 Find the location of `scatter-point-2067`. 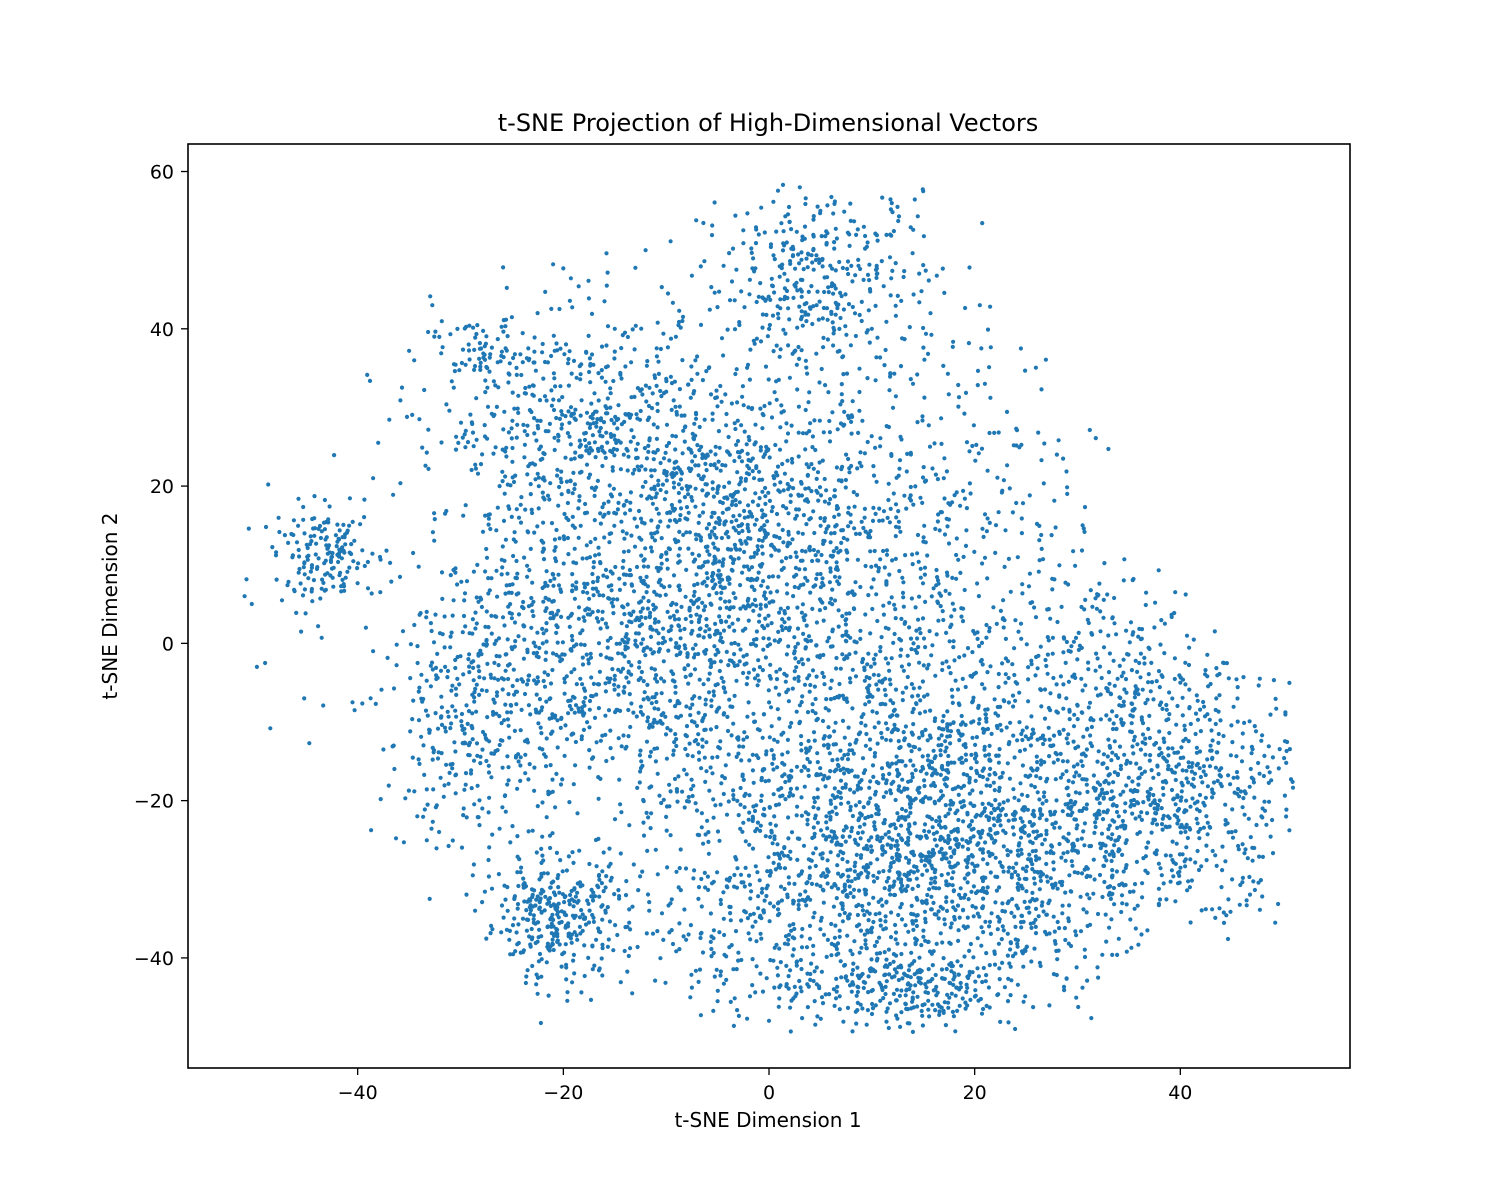

scatter-point-2067 is located at coordinates (1010, 778).